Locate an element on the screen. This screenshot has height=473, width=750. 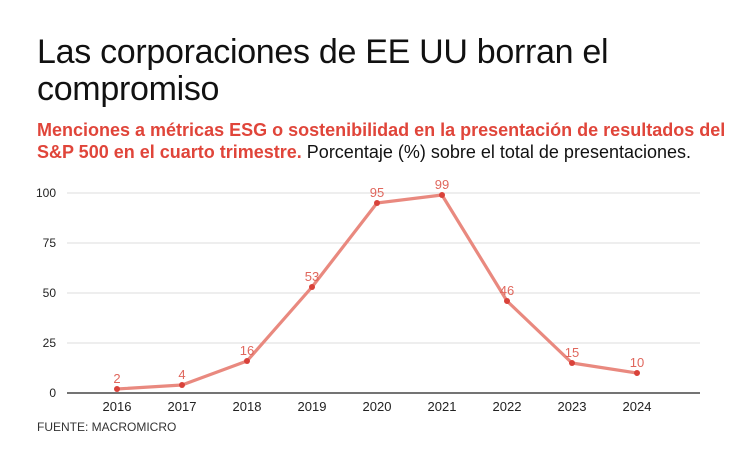
x-tick-label: 2020 is located at coordinates (377, 406).